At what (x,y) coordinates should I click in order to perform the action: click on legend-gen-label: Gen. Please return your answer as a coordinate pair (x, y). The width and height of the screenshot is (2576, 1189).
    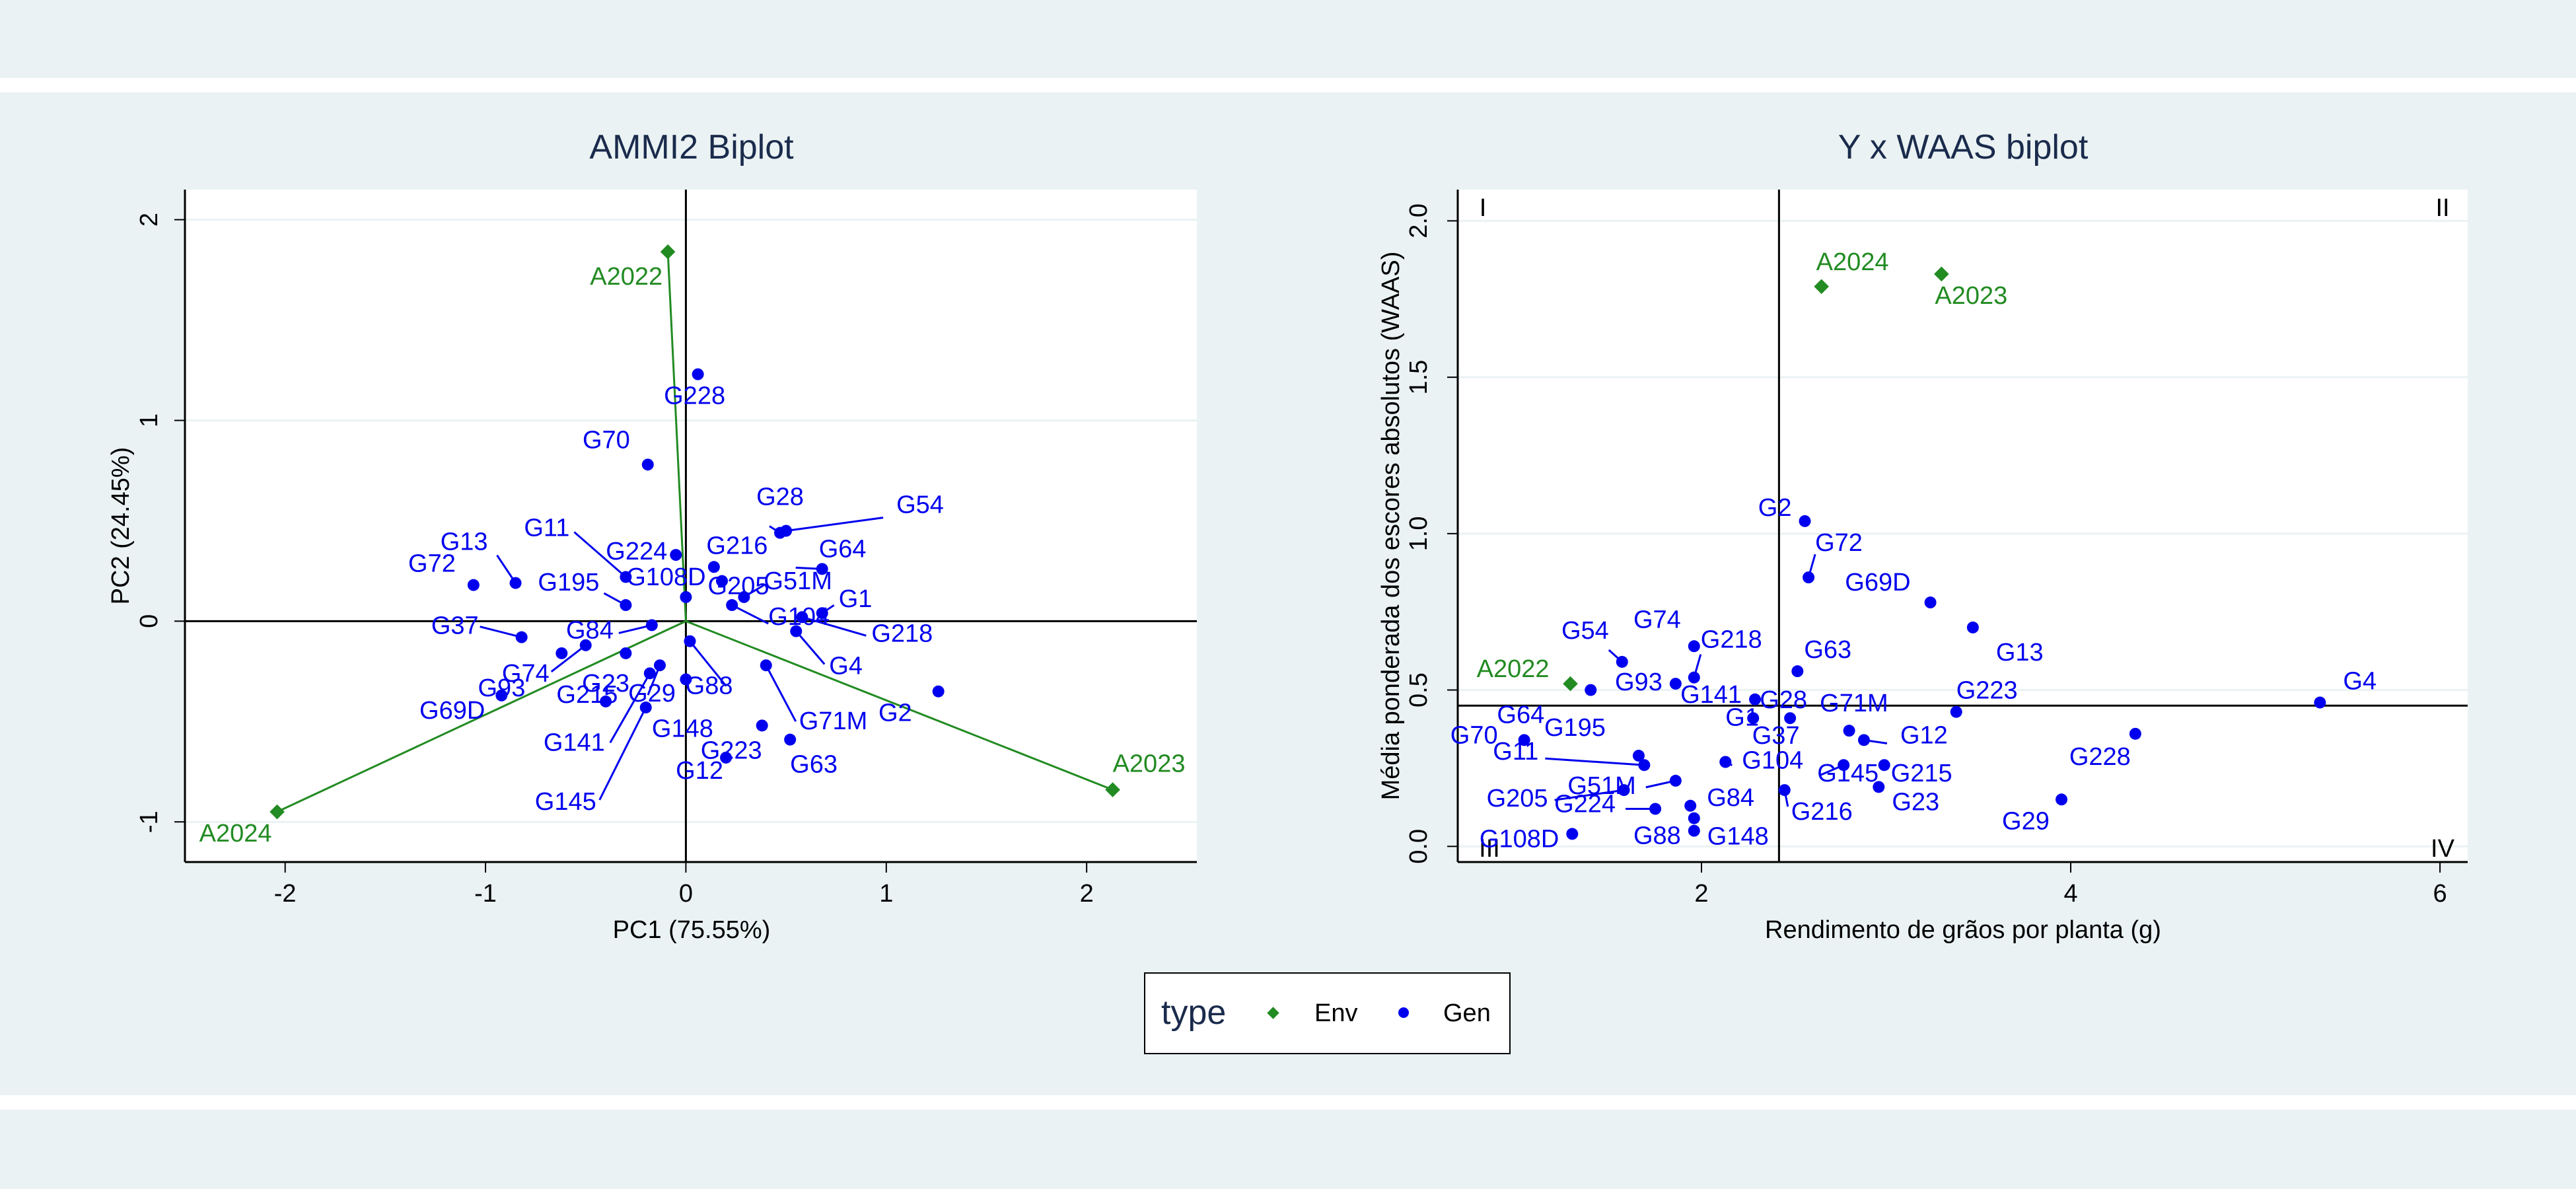
    Looking at the image, I should click on (1467, 1013).